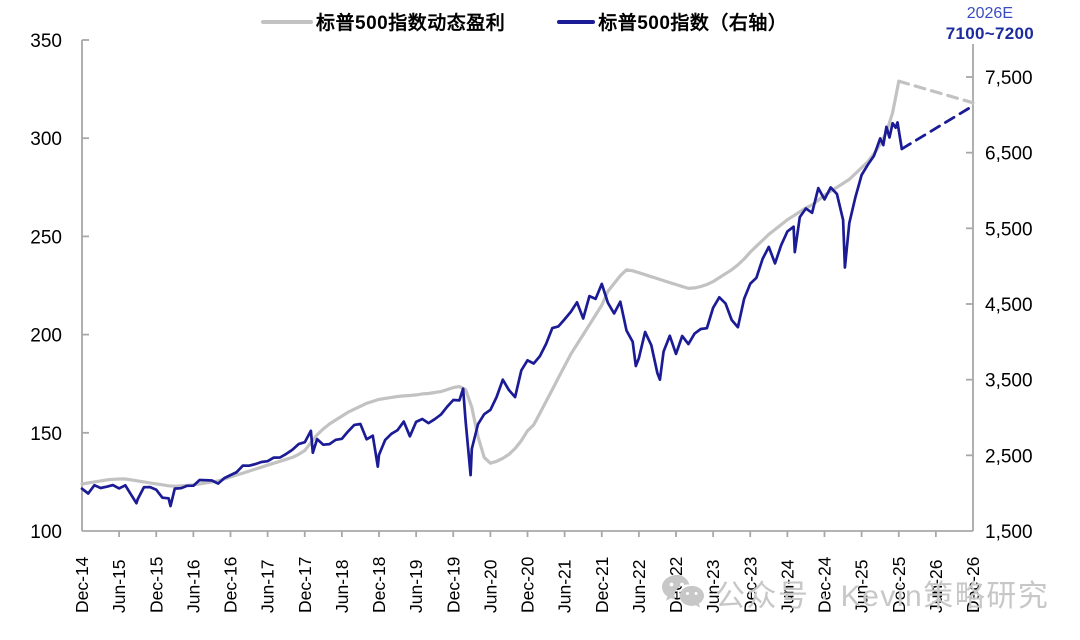 The width and height of the screenshot is (1080, 640). What do you see at coordinates (825, 584) in the screenshot?
I see `x-axis-tick-label: Dec-24` at bounding box center [825, 584].